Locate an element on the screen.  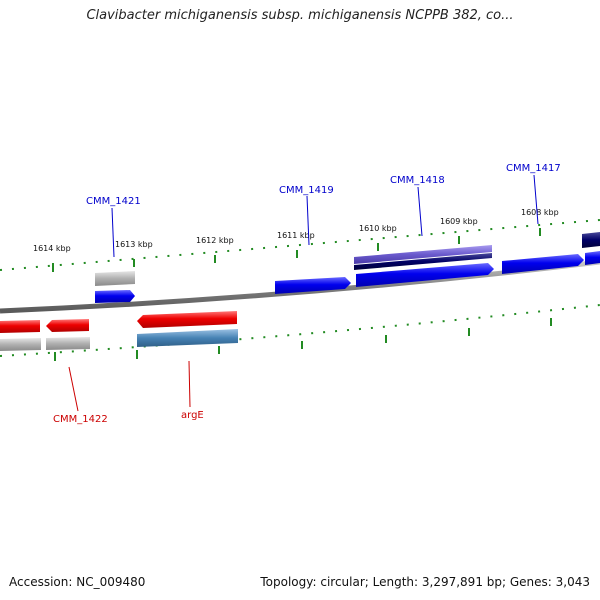
outer-tick-ring is located at coordinates (300, 245).